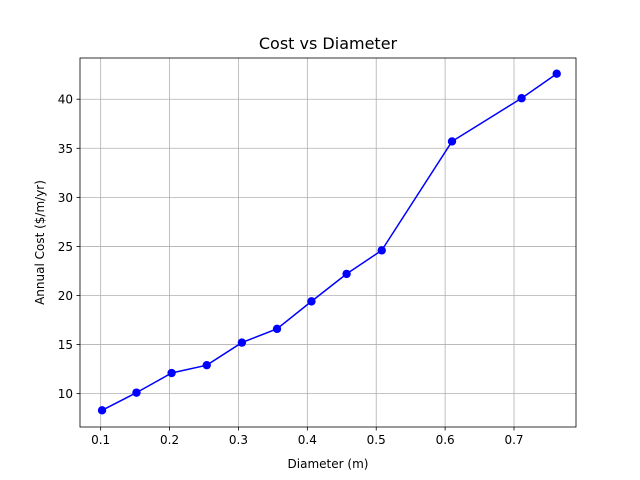 Image resolution: width=640 pixels, height=480 pixels. I want to click on y-tick-label: 20, so click(65, 296).